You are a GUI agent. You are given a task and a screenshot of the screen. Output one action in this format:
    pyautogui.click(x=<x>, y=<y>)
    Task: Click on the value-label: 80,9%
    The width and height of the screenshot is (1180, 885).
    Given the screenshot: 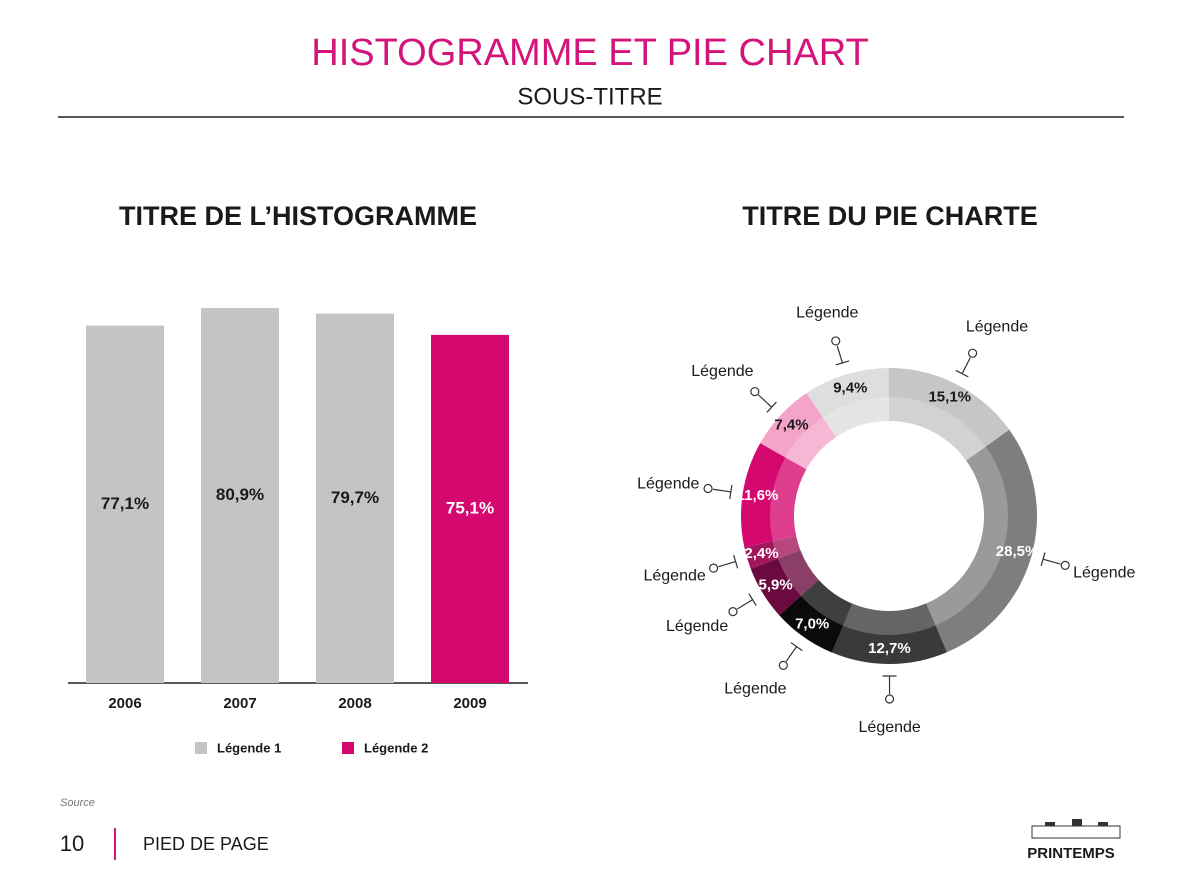 What is the action you would take?
    pyautogui.click(x=240, y=494)
    